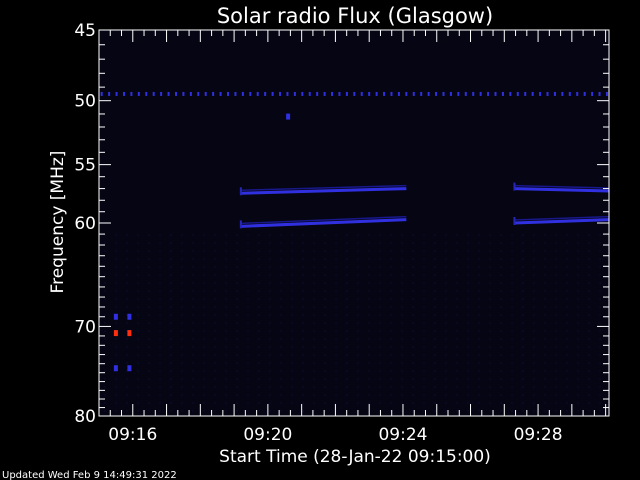 This screenshot has height=480, width=640. I want to click on x-tick-label: 09:16, so click(132, 435).